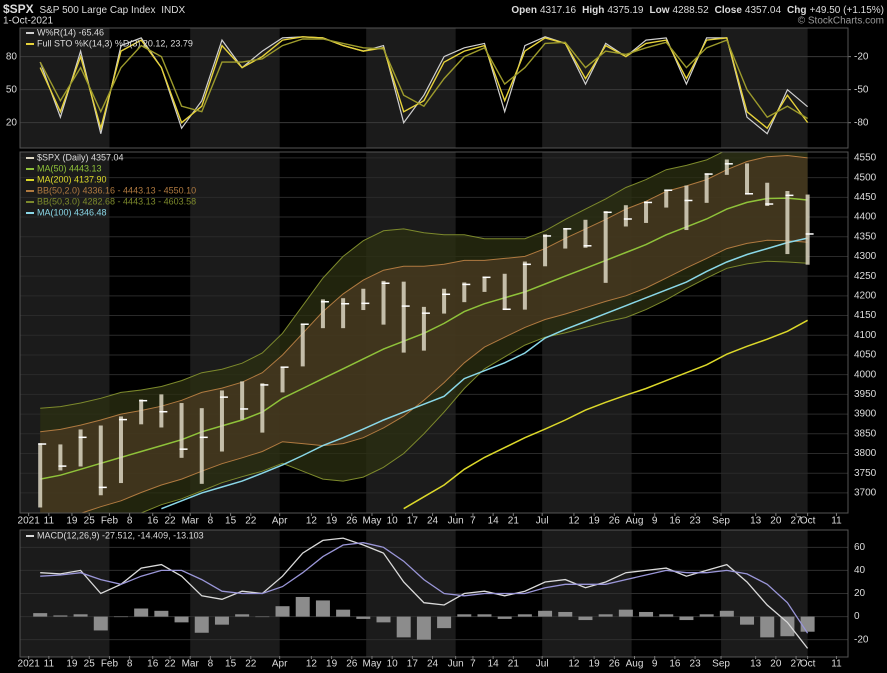 This screenshot has width=887, height=673. I want to click on legend-label: Full STO %K(14,3) %D(3) 20.12, 23.79, so click(115, 43).